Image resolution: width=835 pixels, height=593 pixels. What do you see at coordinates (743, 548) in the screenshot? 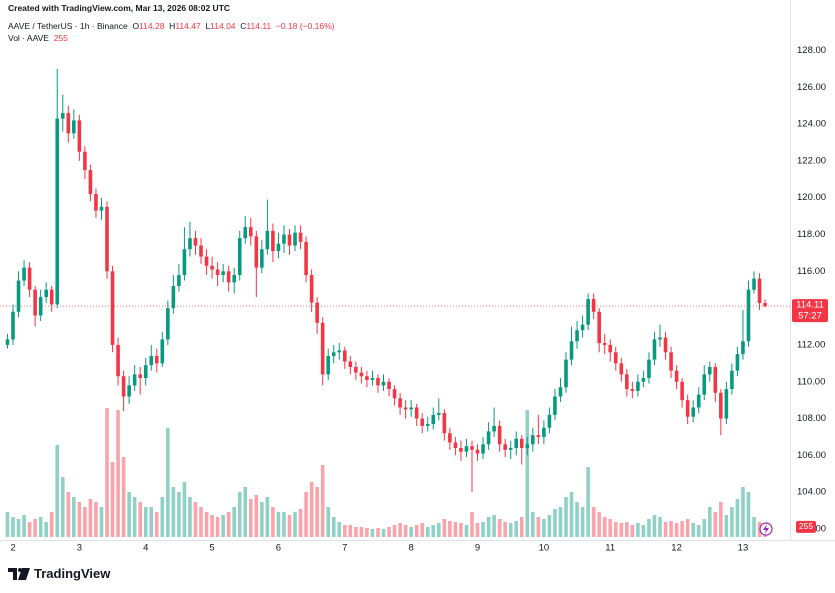
I see `x-tick-label: 13` at bounding box center [743, 548].